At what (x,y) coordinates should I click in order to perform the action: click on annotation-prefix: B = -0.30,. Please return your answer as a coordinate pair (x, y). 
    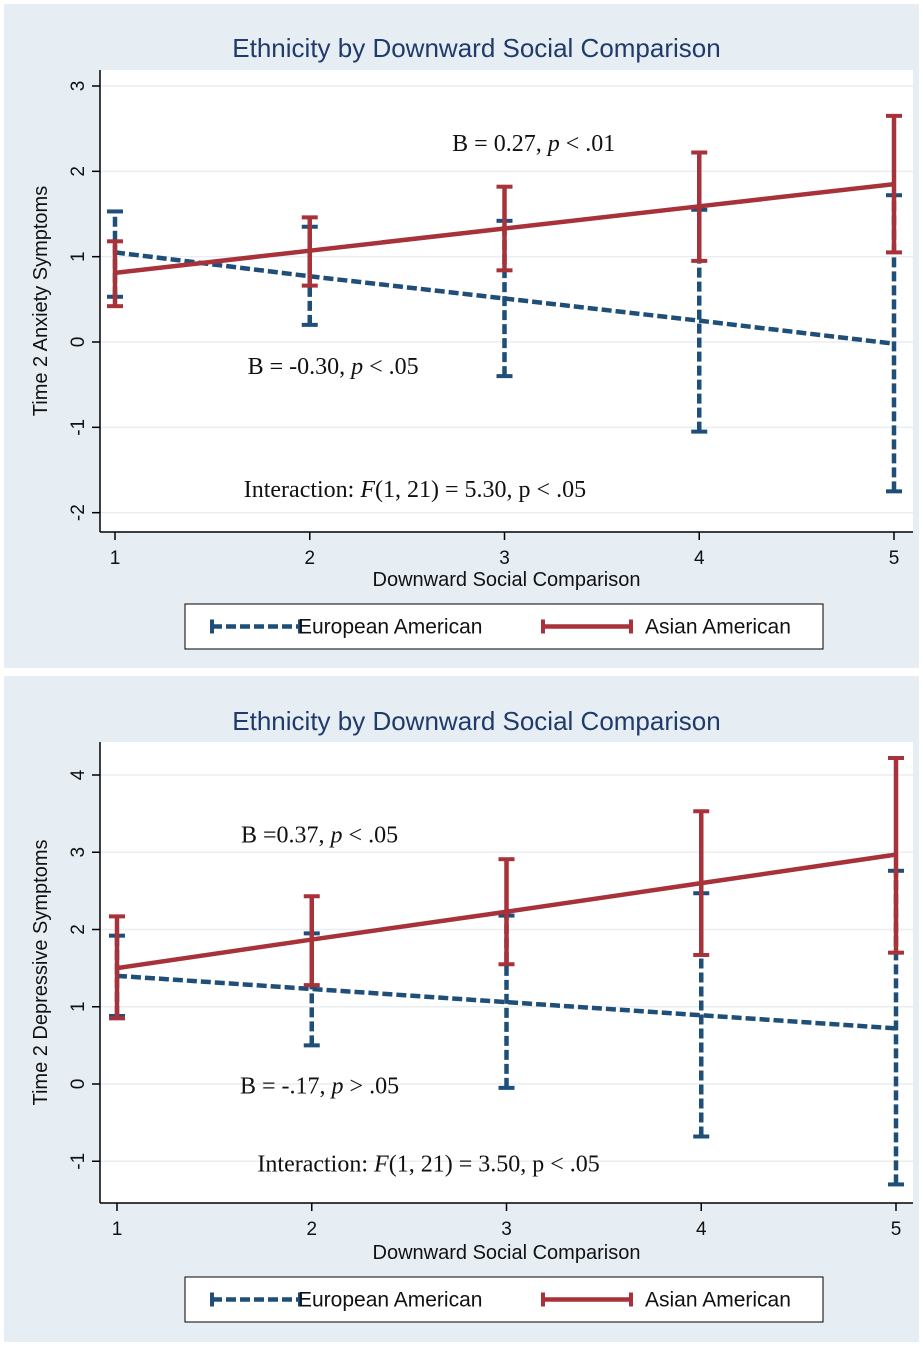
    Looking at the image, I should click on (300, 367).